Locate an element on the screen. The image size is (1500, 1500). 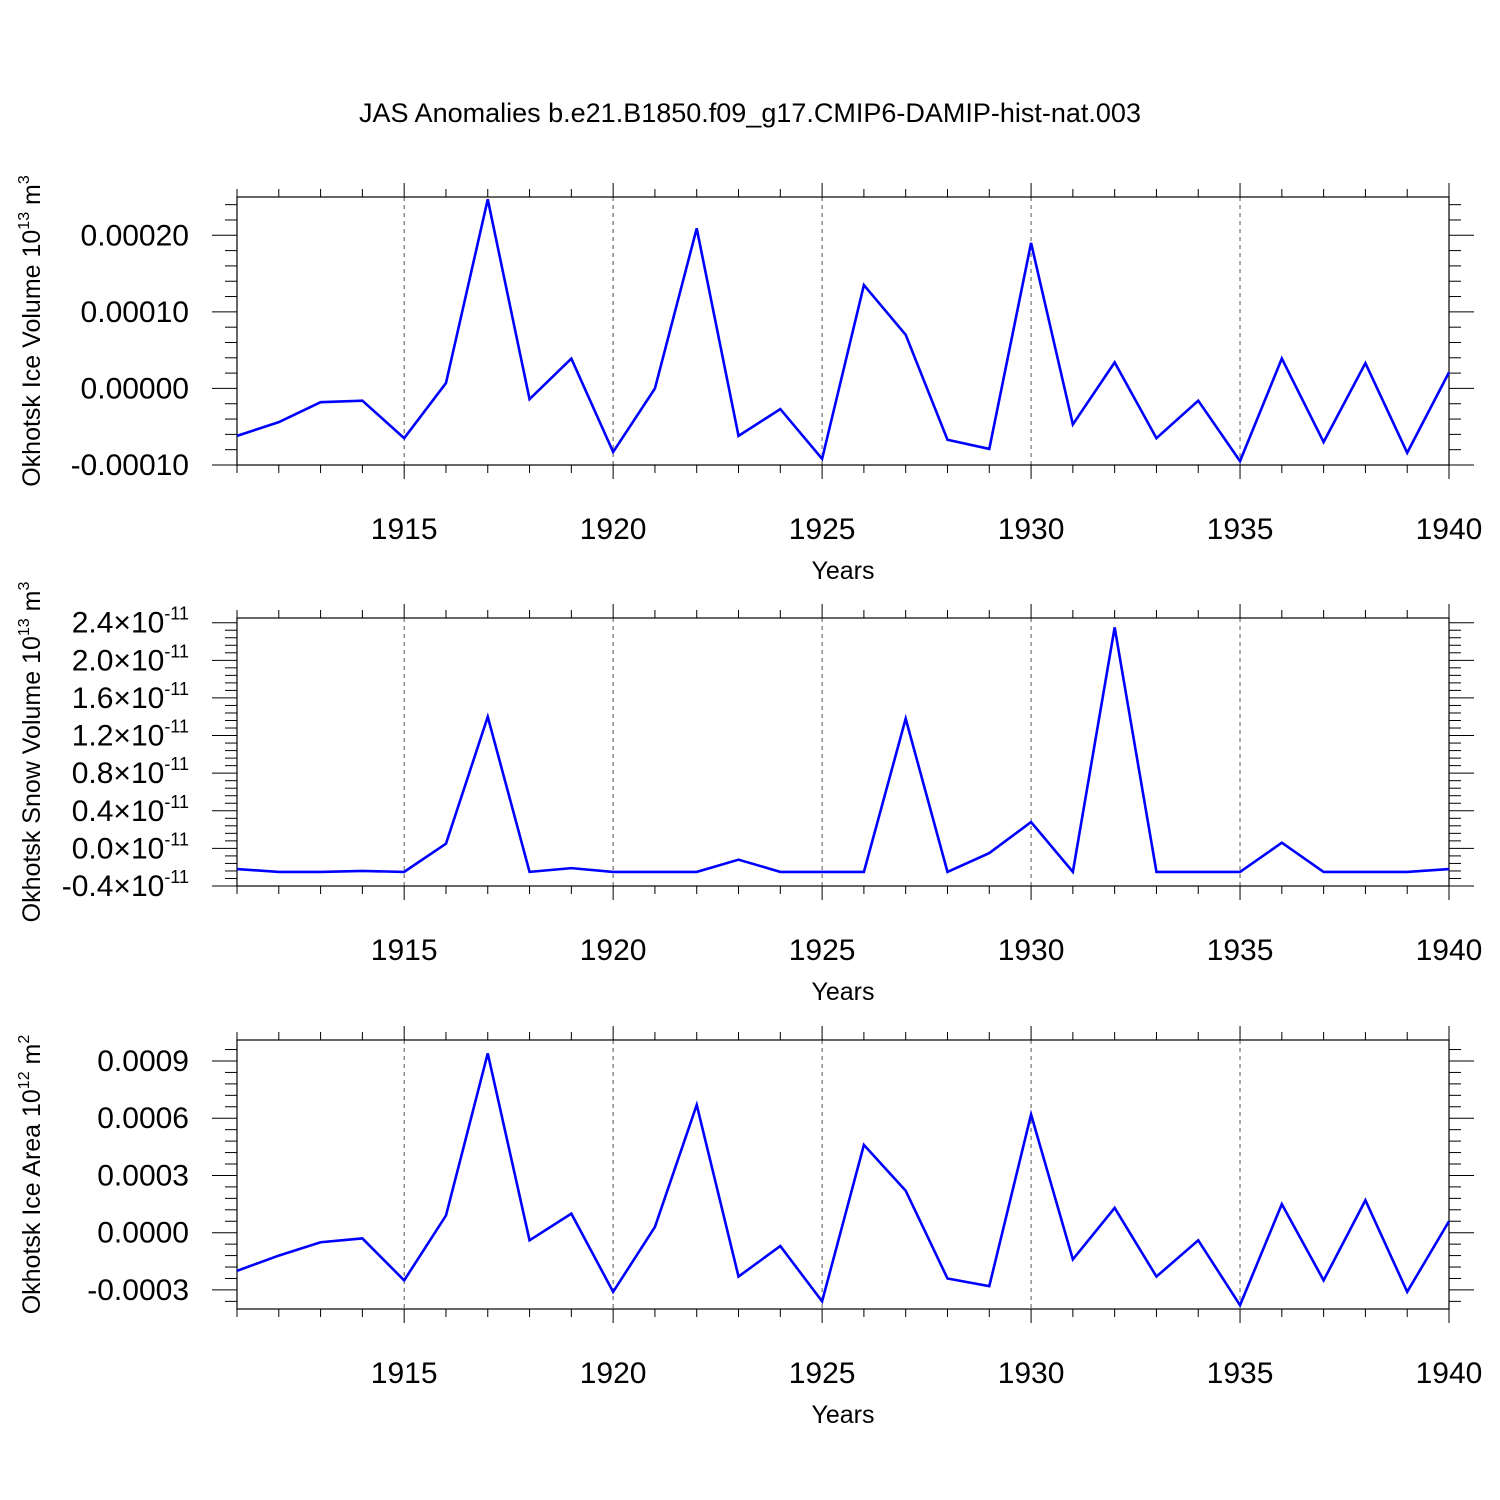
y-tick-label: 1.6×10⁻¹¹ is located at coordinates (130, 697).